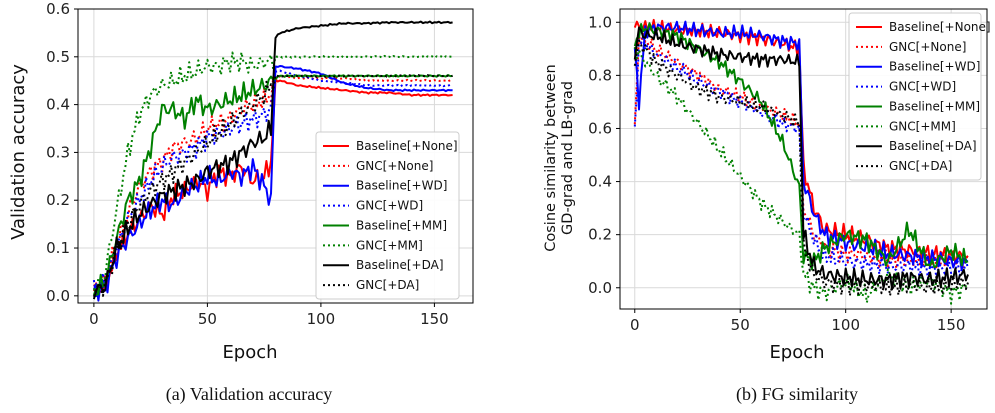 This screenshot has width=995, height=413. What do you see at coordinates (249, 352) in the screenshot?
I see `panel-a-xlabel: Epoch` at bounding box center [249, 352].